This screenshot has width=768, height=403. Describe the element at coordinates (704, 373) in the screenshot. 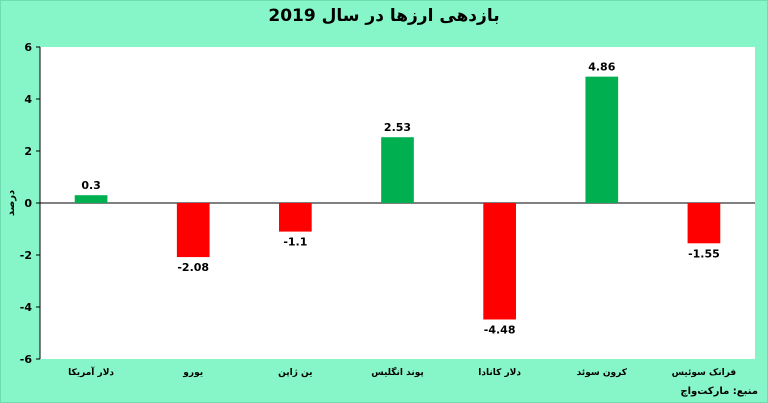

I see `category-label: فرانک سوئیس` at that location.